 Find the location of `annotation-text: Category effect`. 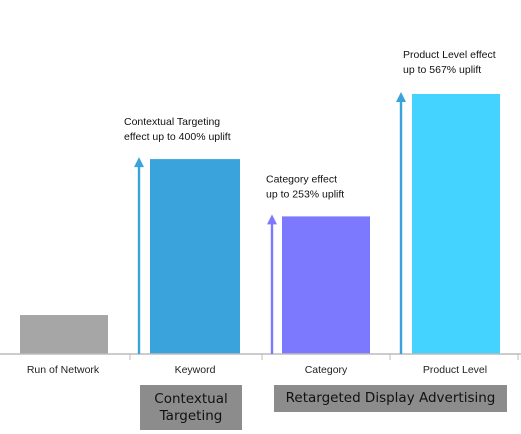

annotation-text: Category effect is located at coordinates (301, 179).